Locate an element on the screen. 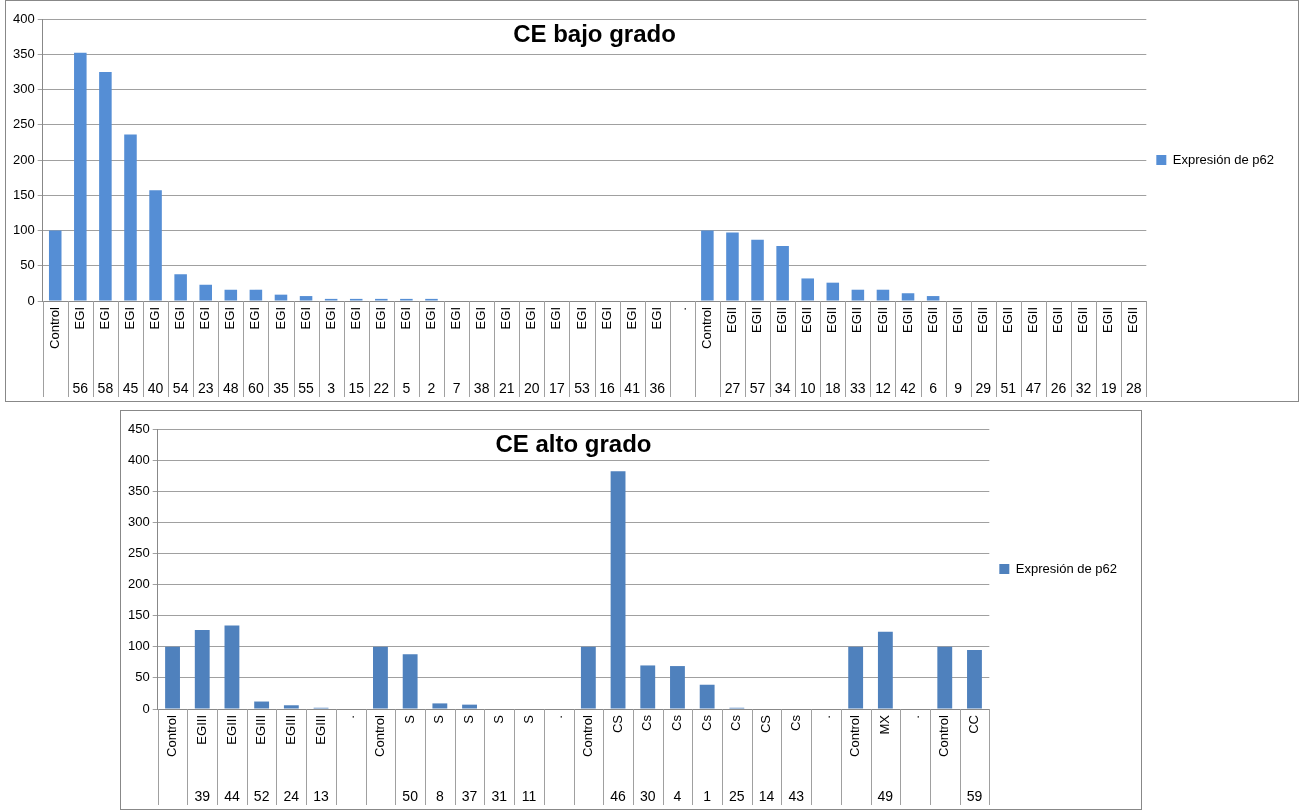 The image size is (1301, 810). category-label: EGII 51 is located at coordinates (1008, 351).